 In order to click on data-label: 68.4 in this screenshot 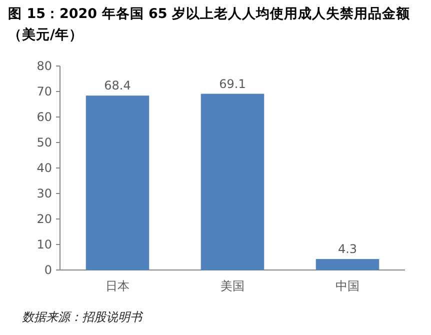, I will do `click(117, 85)`.